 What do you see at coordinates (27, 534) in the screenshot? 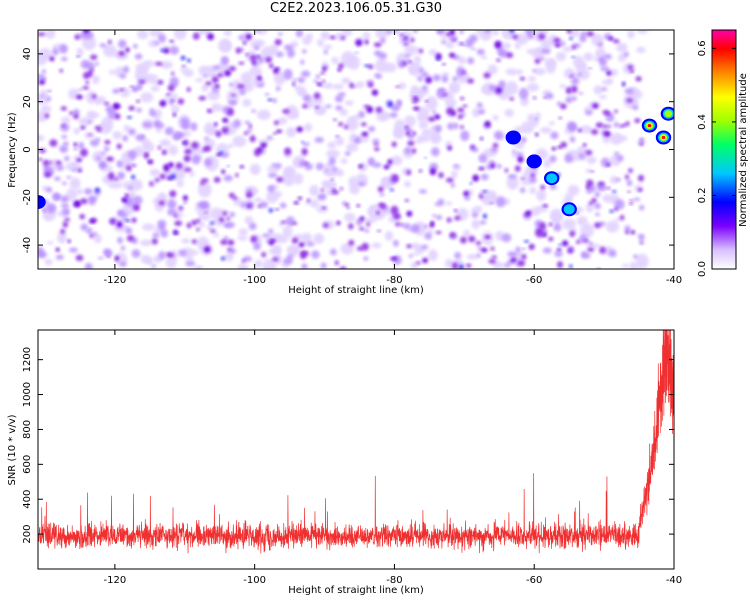
I see `y-tick-label: 200` at bounding box center [27, 534].